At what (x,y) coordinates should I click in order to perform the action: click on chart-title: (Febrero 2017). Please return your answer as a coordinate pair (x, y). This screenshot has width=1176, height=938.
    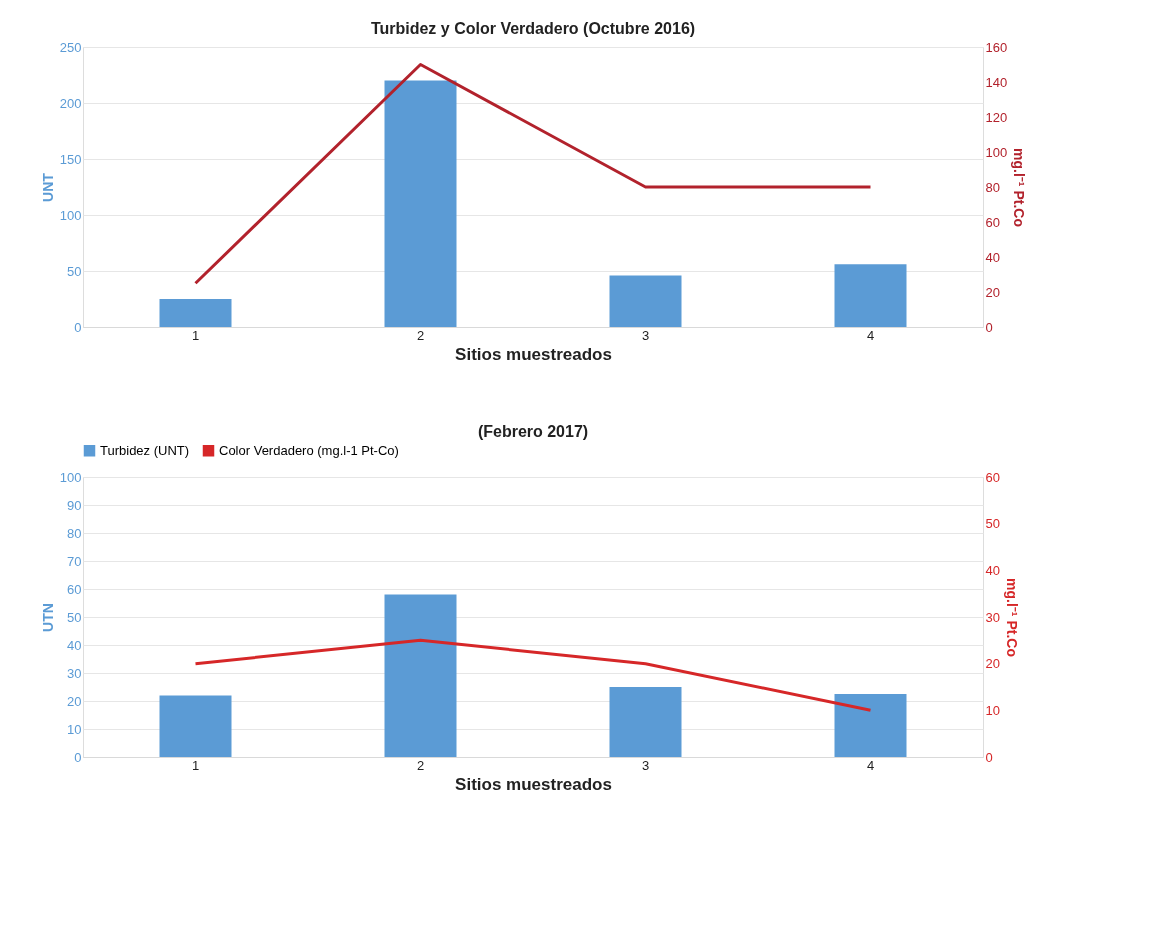
    Looking at the image, I should click on (533, 431).